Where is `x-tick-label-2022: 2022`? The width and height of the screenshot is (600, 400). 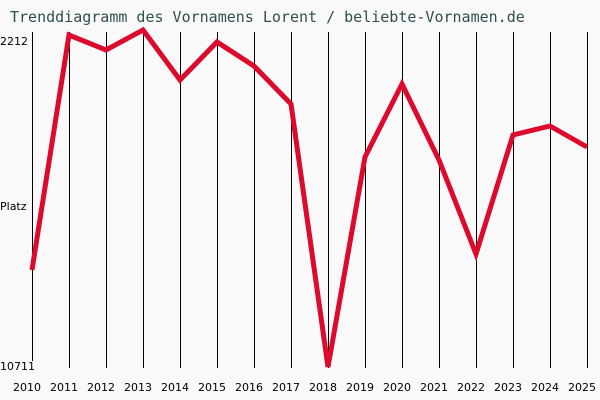 x-tick-label-2022: 2022 is located at coordinates (471, 387).